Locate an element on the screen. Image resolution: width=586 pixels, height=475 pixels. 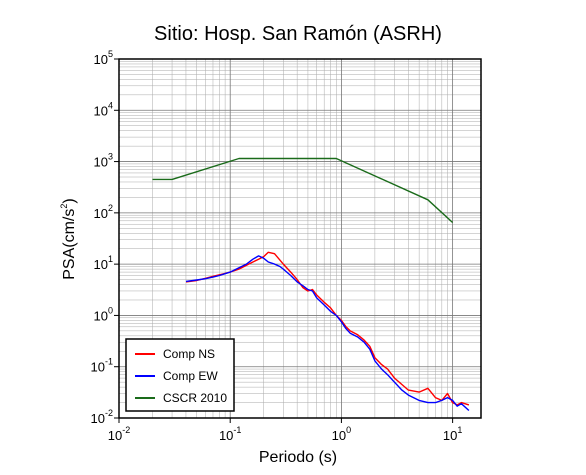
y-tick-label: 10² is located at coordinates (103, 212).